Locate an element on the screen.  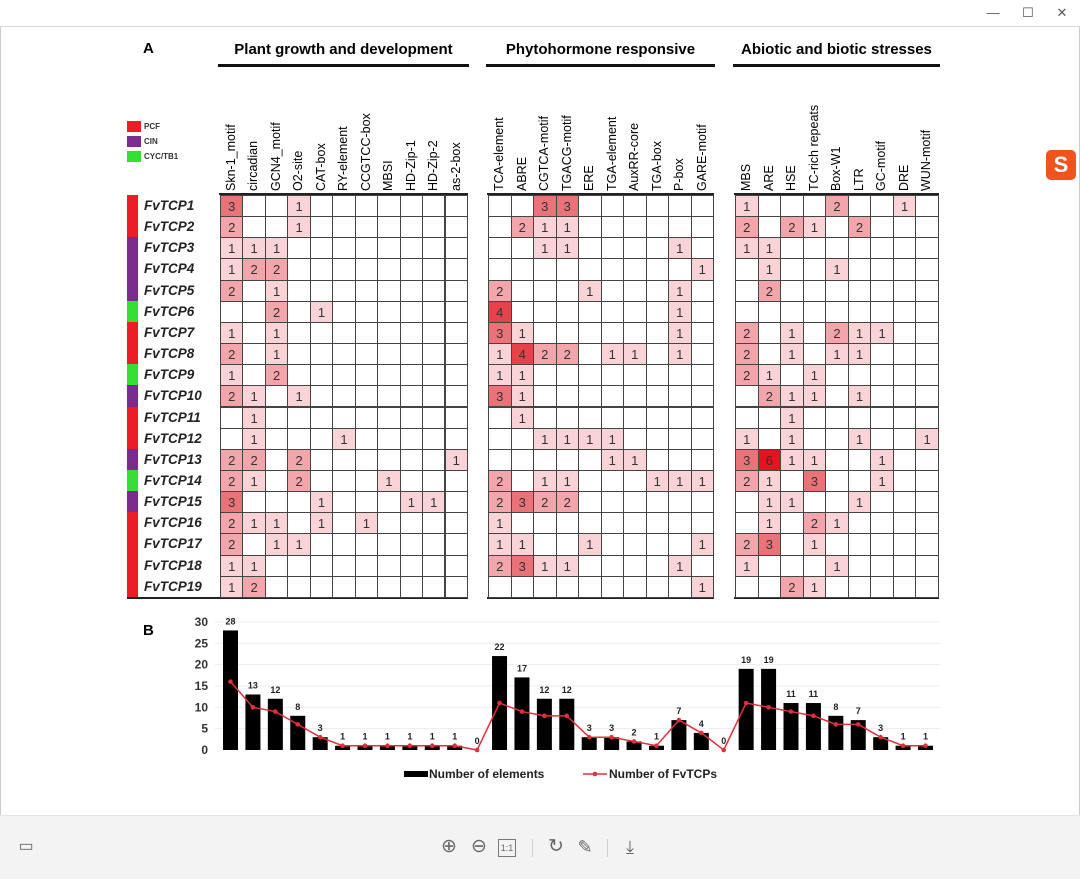
zoom-out-icon: ⊖ is located at coordinates (479, 846).